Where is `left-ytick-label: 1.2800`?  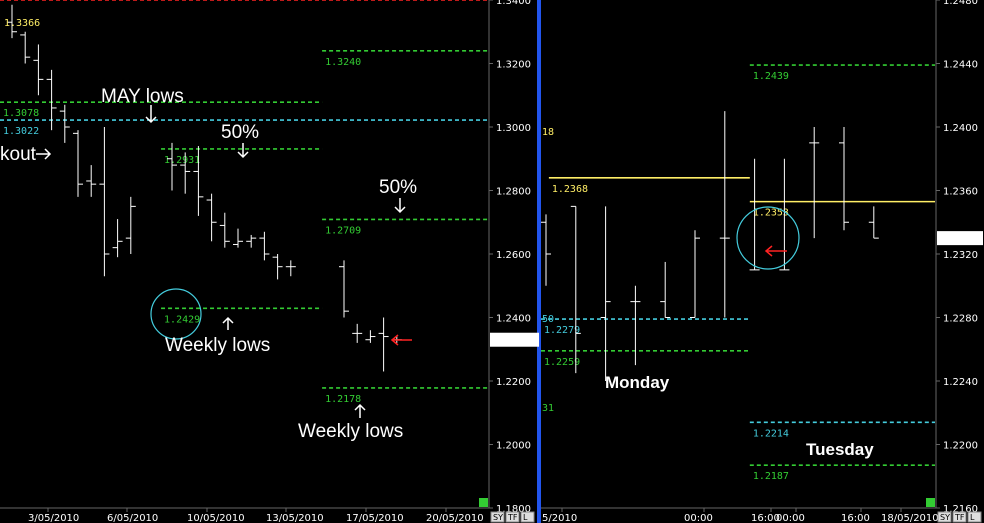 left-ytick-label: 1.2800 is located at coordinates (513, 192).